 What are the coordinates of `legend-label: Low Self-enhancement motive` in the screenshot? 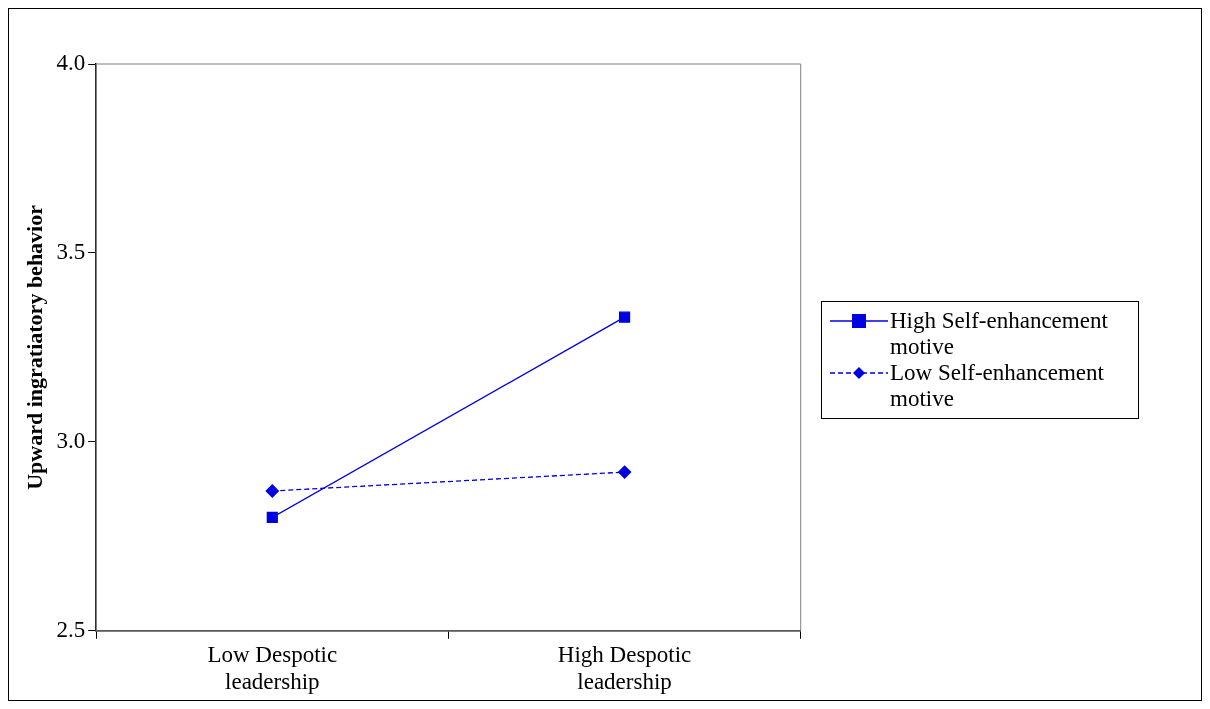 It's located at (997, 386).